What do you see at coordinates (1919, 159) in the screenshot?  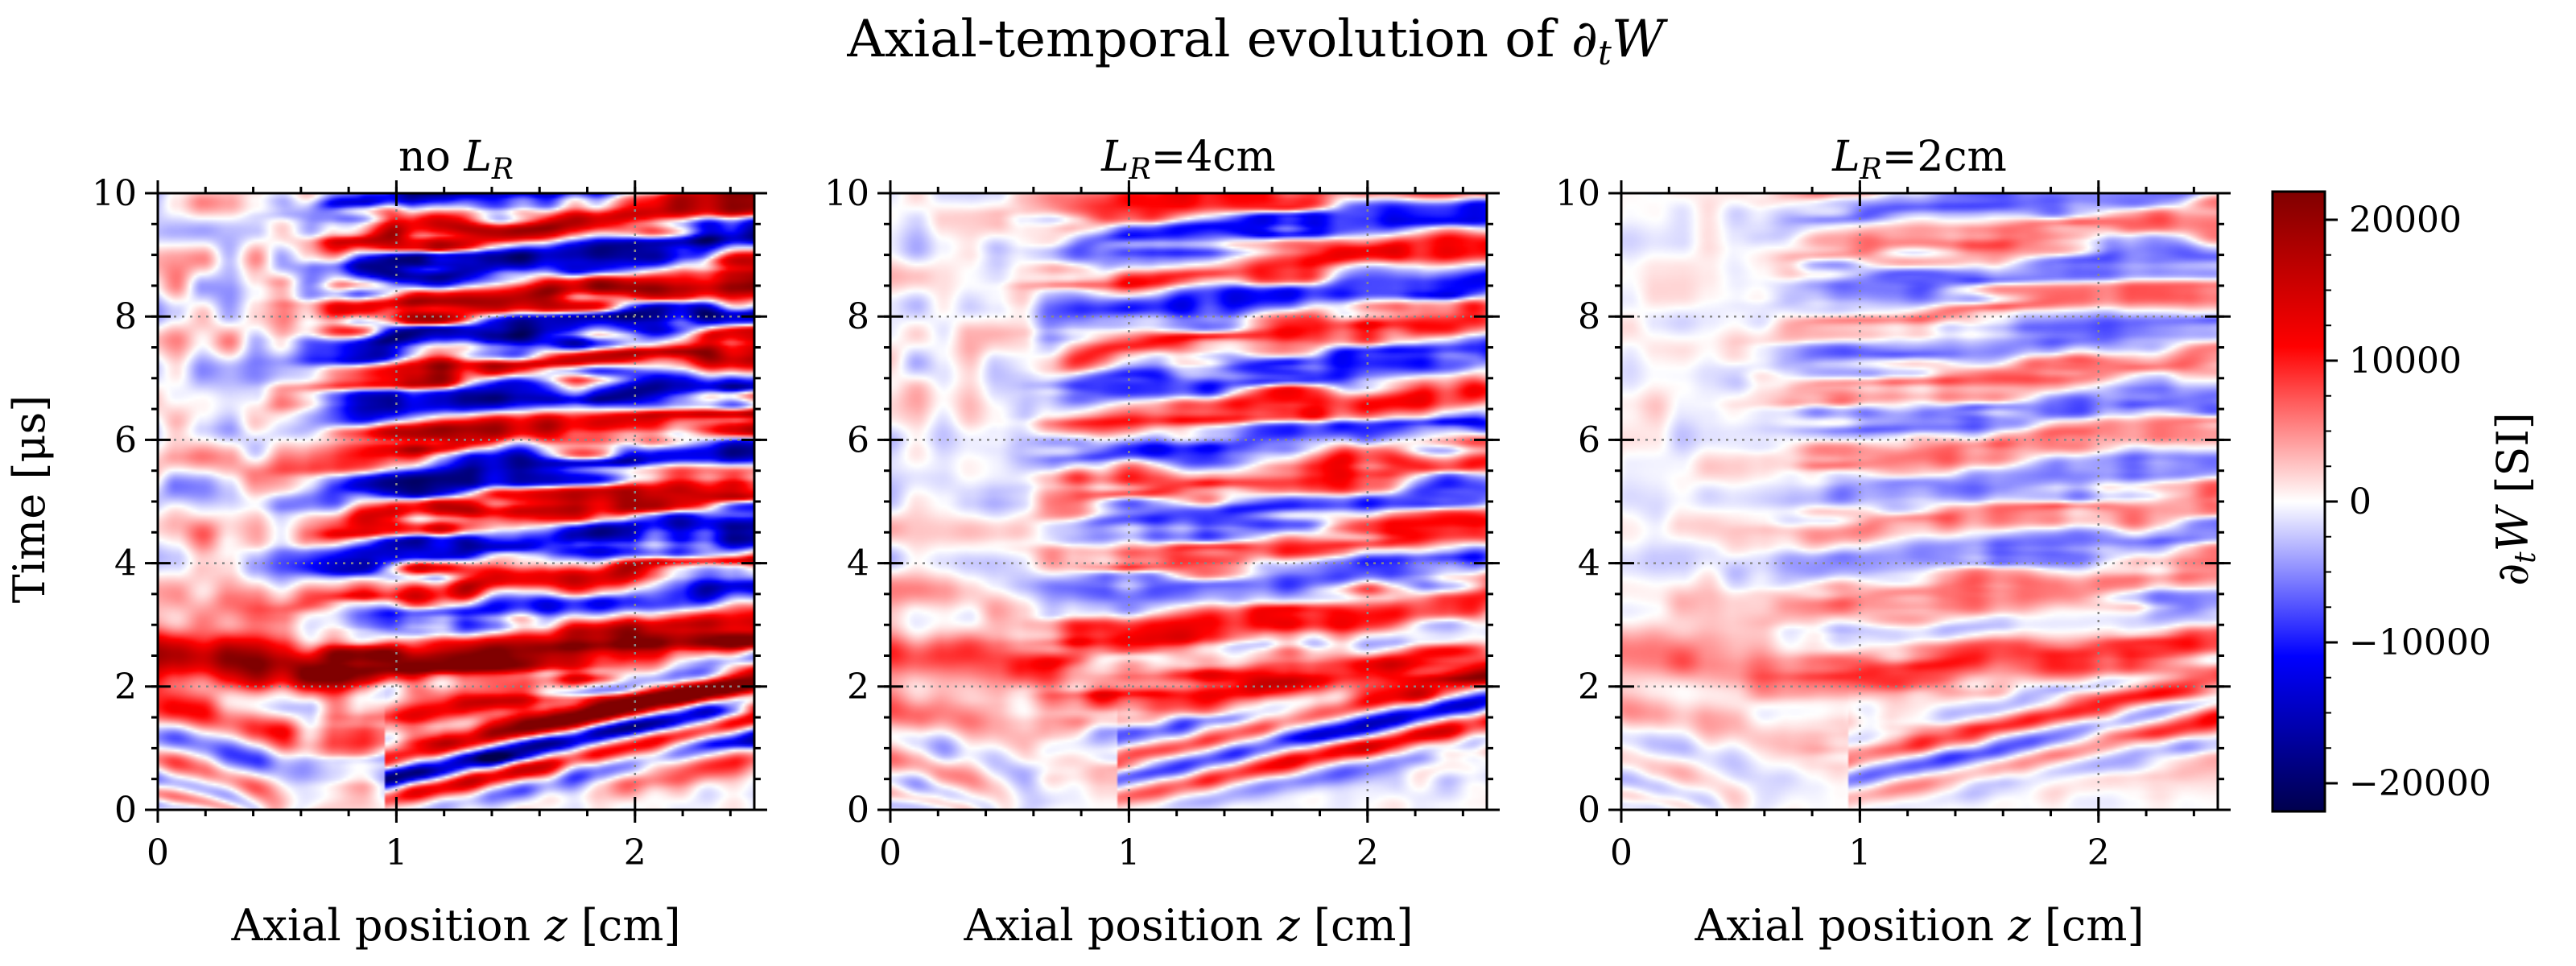 I see `panel-title: LR=2cm` at bounding box center [1919, 159].